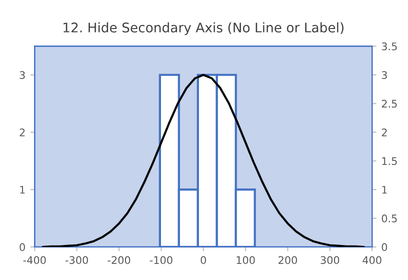 This screenshot has width=408, height=280. Describe the element at coordinates (384, 75) in the screenshot. I see `y2-tick-label: 3` at that location.